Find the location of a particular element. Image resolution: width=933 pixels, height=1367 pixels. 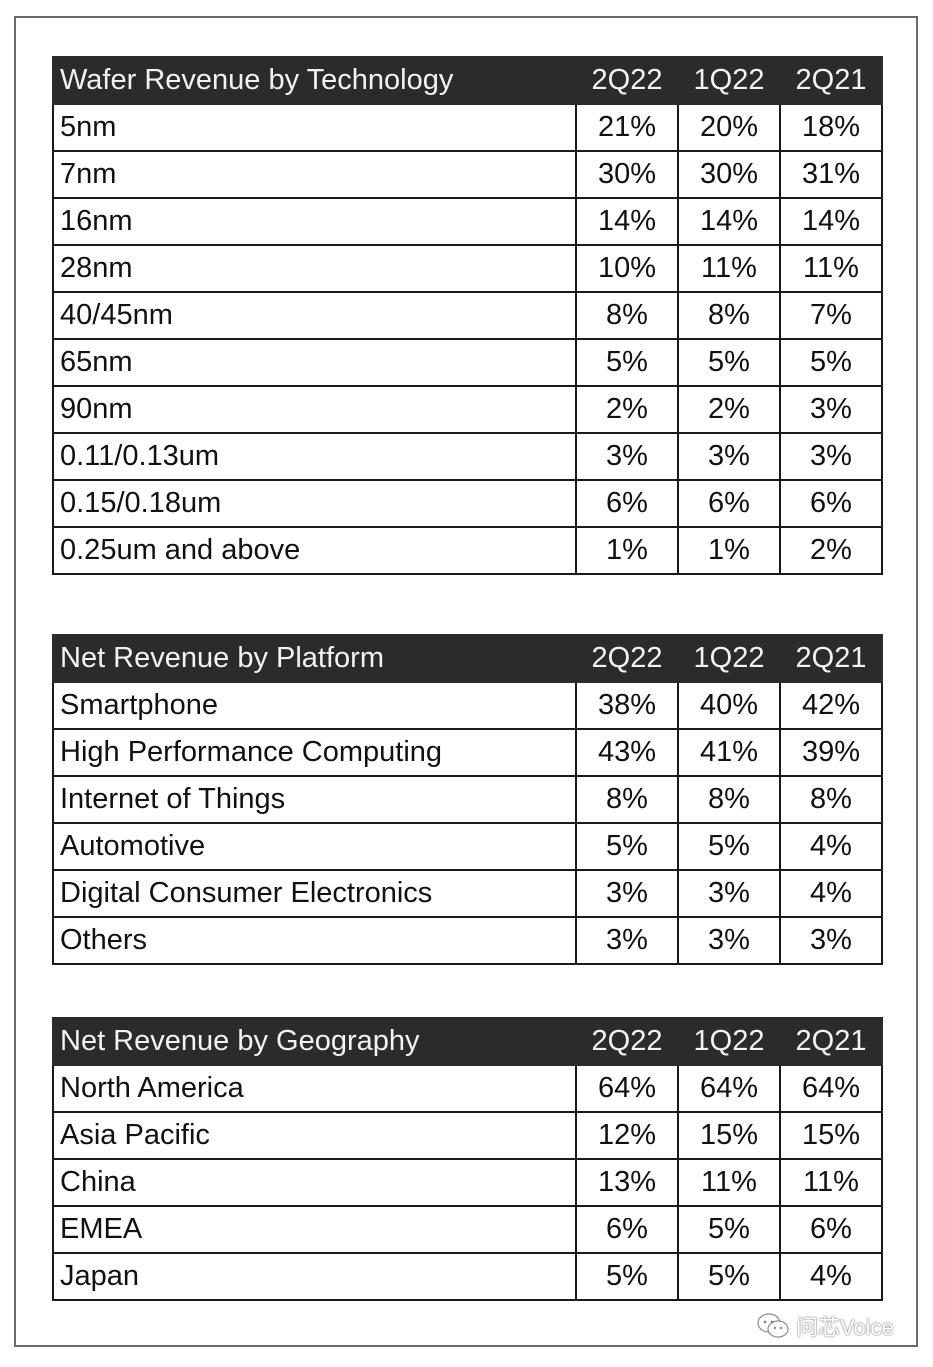

value-cell: 1% is located at coordinates (627, 550).